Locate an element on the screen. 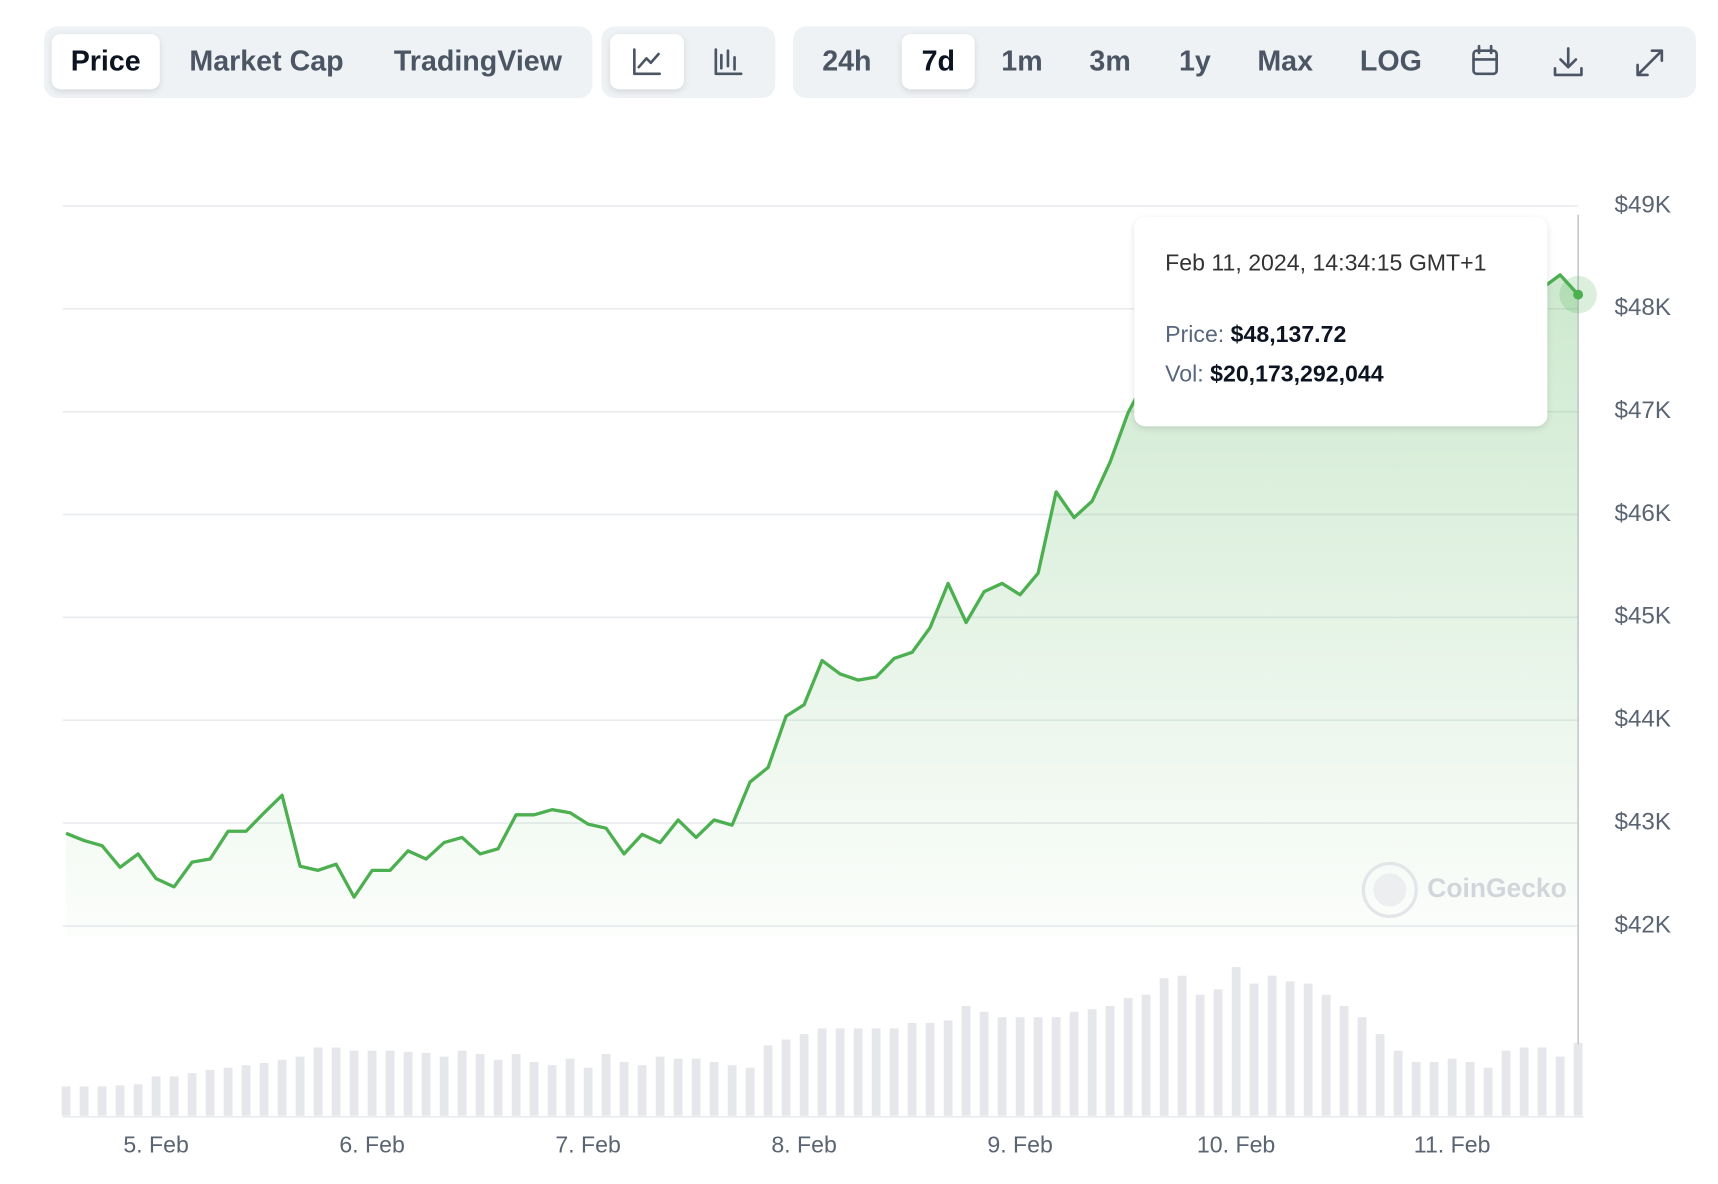  watermark-text: CoinGecko is located at coordinates (1496, 888).